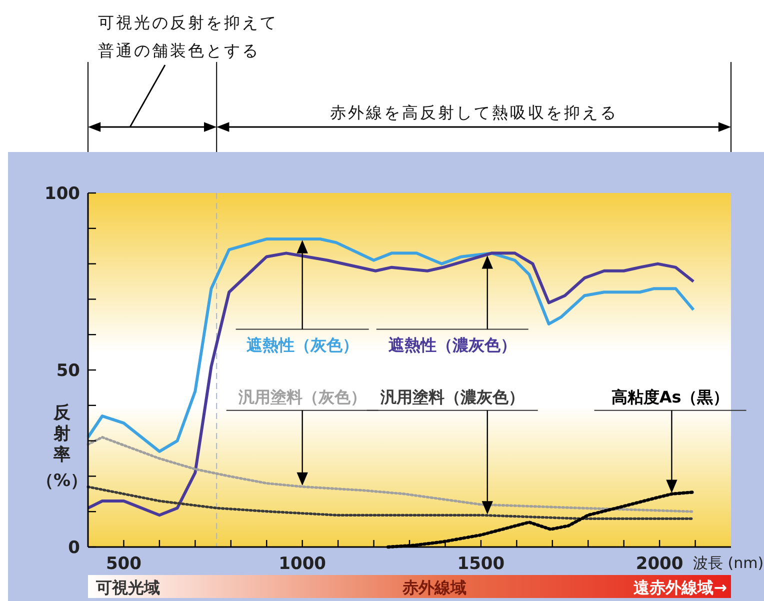 This screenshot has width=764, height=601. What do you see at coordinates (68, 370) in the screenshot?
I see `y-tick-label: 50` at bounding box center [68, 370].